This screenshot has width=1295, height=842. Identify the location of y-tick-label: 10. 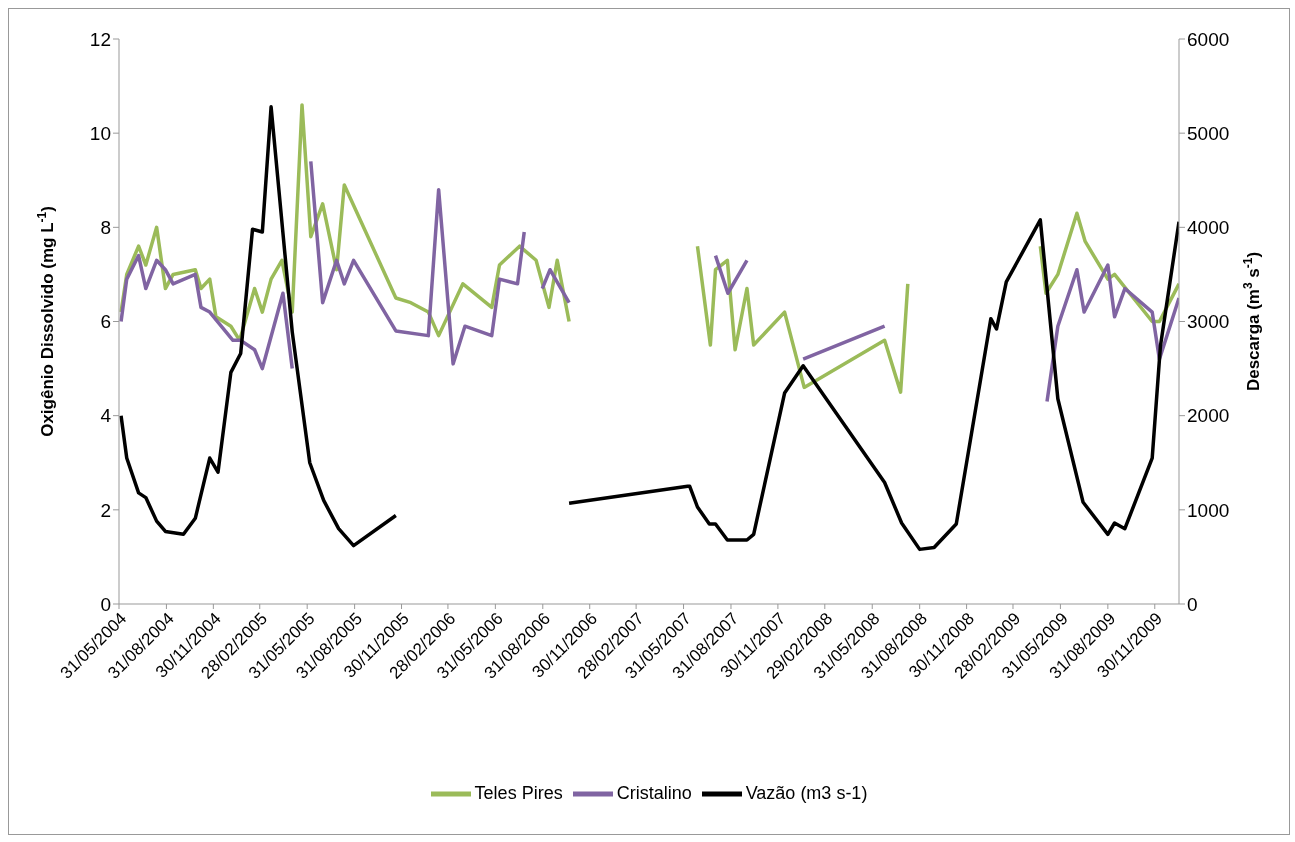
(100, 133).